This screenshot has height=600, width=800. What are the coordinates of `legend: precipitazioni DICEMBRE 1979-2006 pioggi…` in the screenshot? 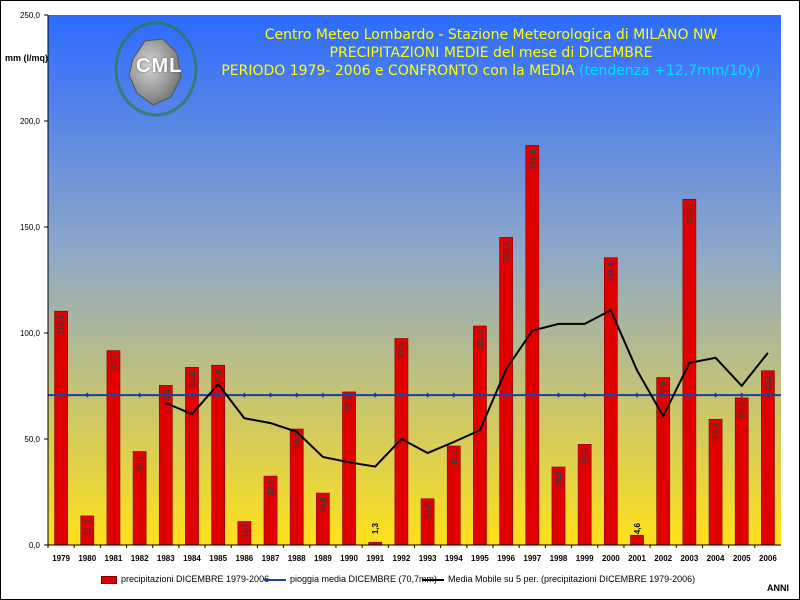 It's located at (396, 580).